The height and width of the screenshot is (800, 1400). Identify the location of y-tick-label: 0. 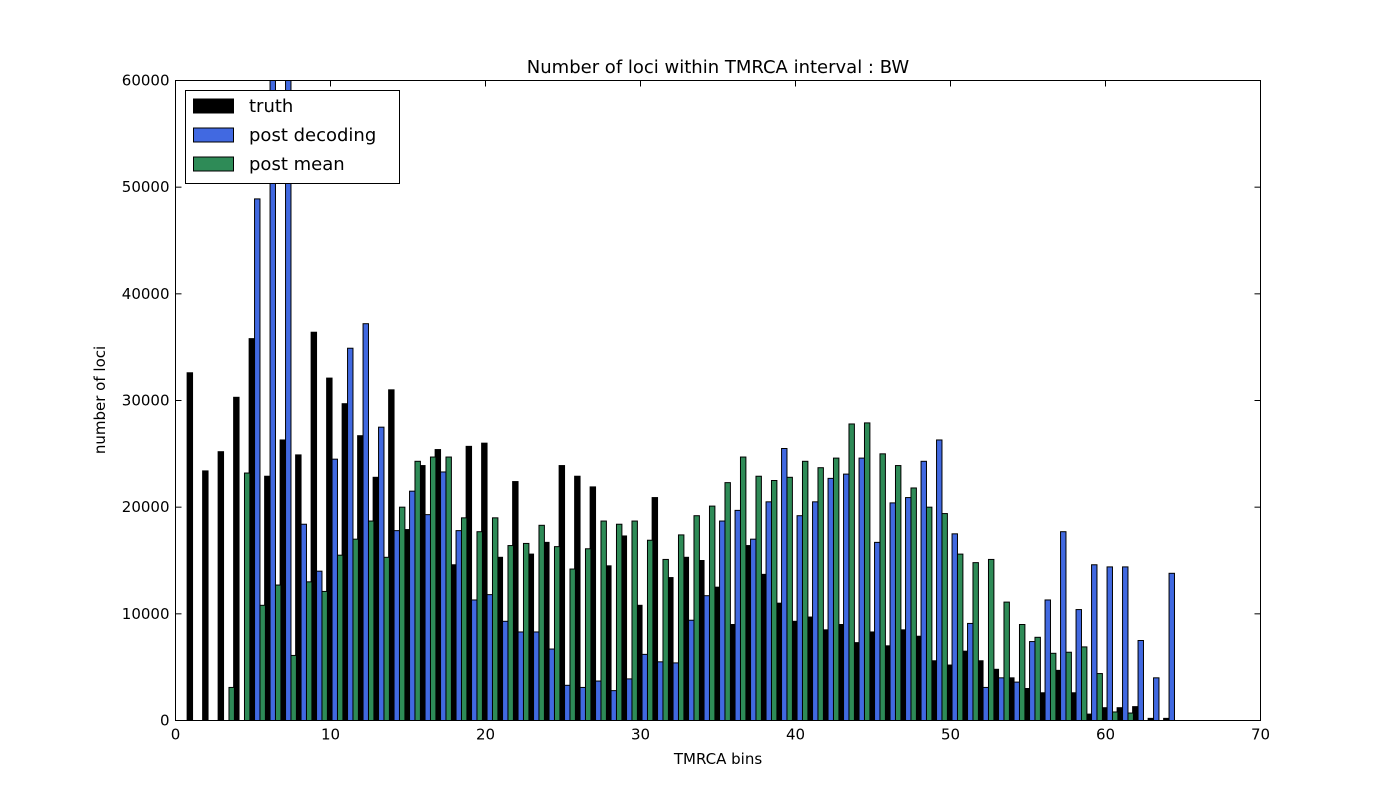
(165, 721).